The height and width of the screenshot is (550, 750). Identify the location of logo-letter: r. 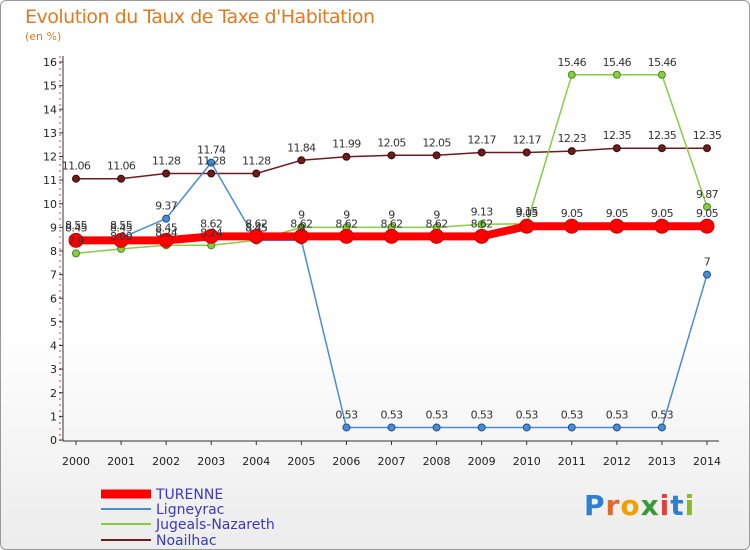
(613, 505).